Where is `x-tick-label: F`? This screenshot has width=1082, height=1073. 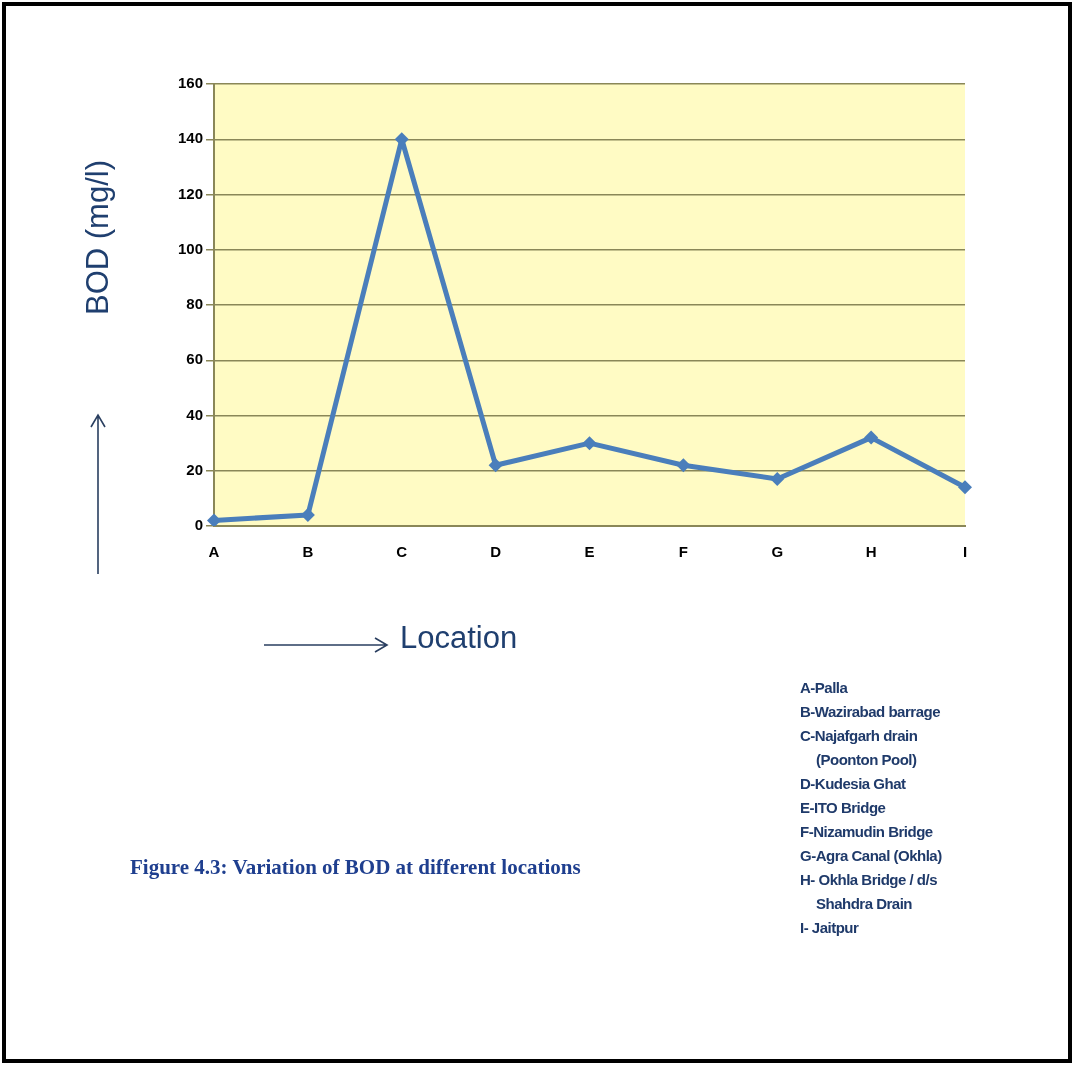
x-tick-label: F is located at coordinates (683, 552).